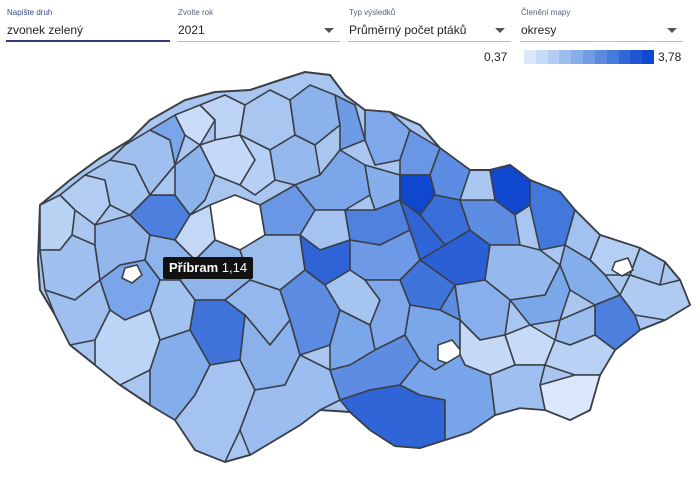  I want to click on map-division-value: okresy, so click(539, 30).